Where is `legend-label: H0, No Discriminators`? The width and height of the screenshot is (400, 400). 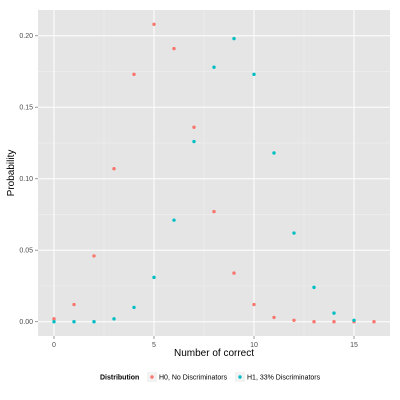 legend-label: H0, No Discriminators is located at coordinates (193, 378).